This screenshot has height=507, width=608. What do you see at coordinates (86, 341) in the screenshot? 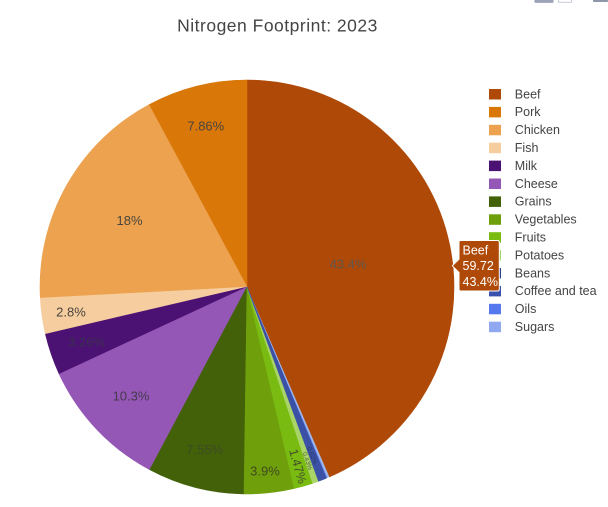
I see `svg-text: 3.26%` at bounding box center [86, 341].